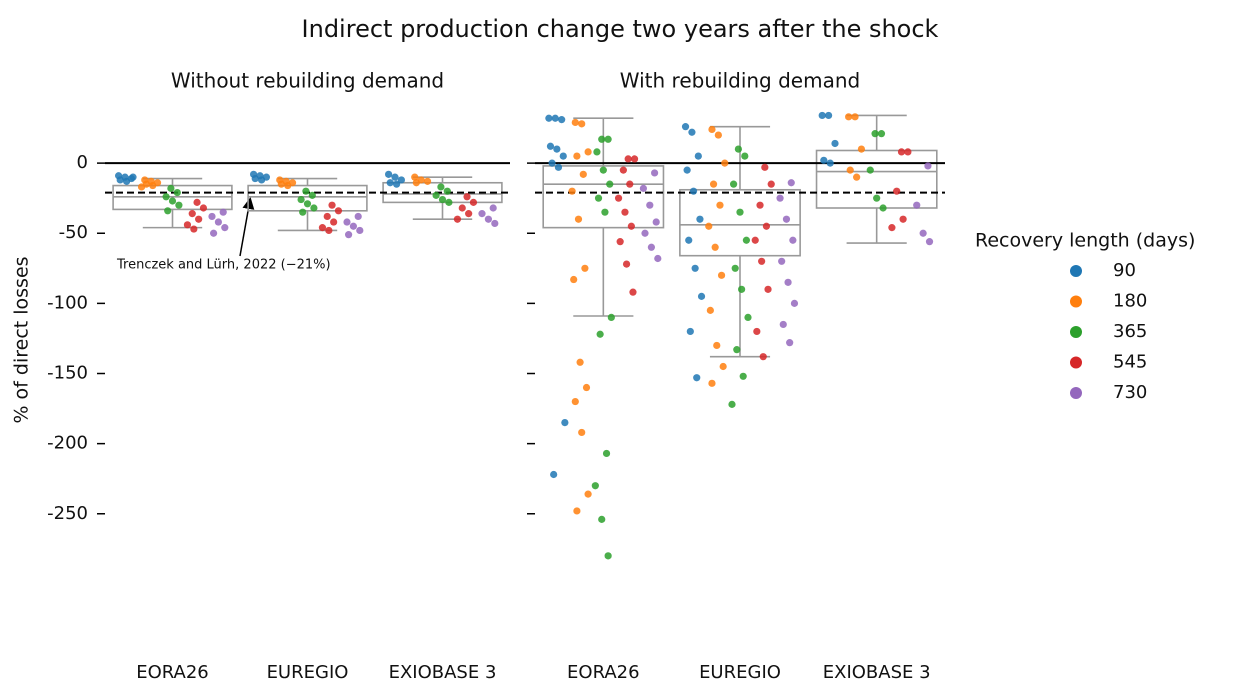 This screenshot has height=686, width=1242. Describe the element at coordinates (603, 672) in the screenshot. I see `x-tick-label: EORA26` at that location.